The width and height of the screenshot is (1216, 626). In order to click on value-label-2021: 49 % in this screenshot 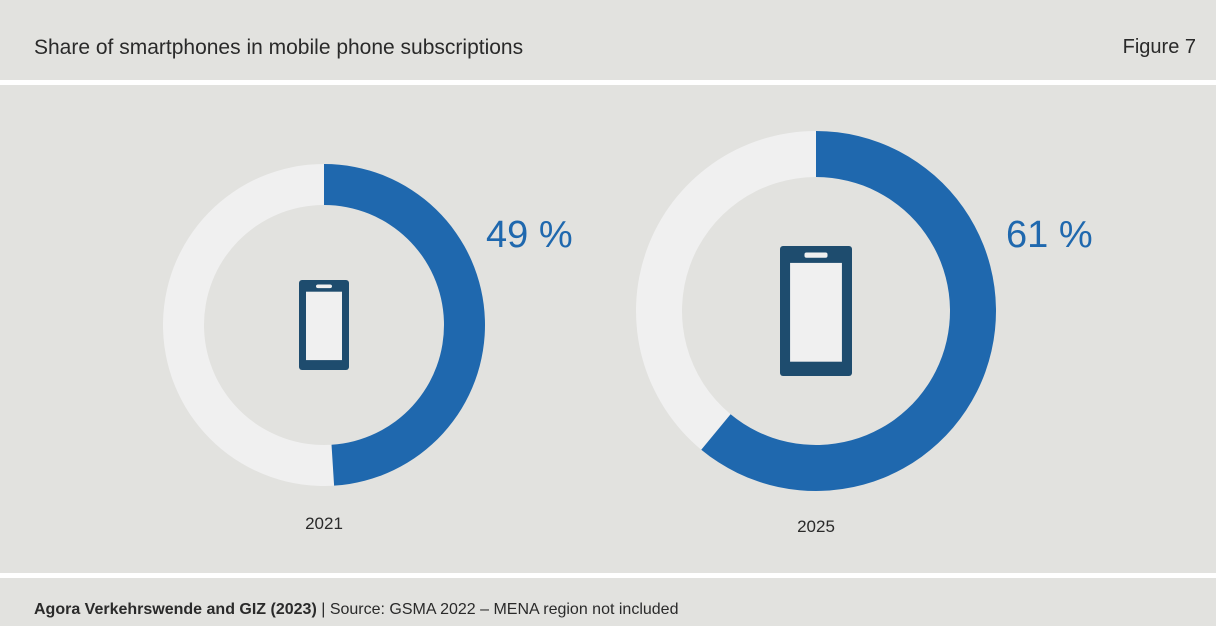, I will do `click(529, 235)`.